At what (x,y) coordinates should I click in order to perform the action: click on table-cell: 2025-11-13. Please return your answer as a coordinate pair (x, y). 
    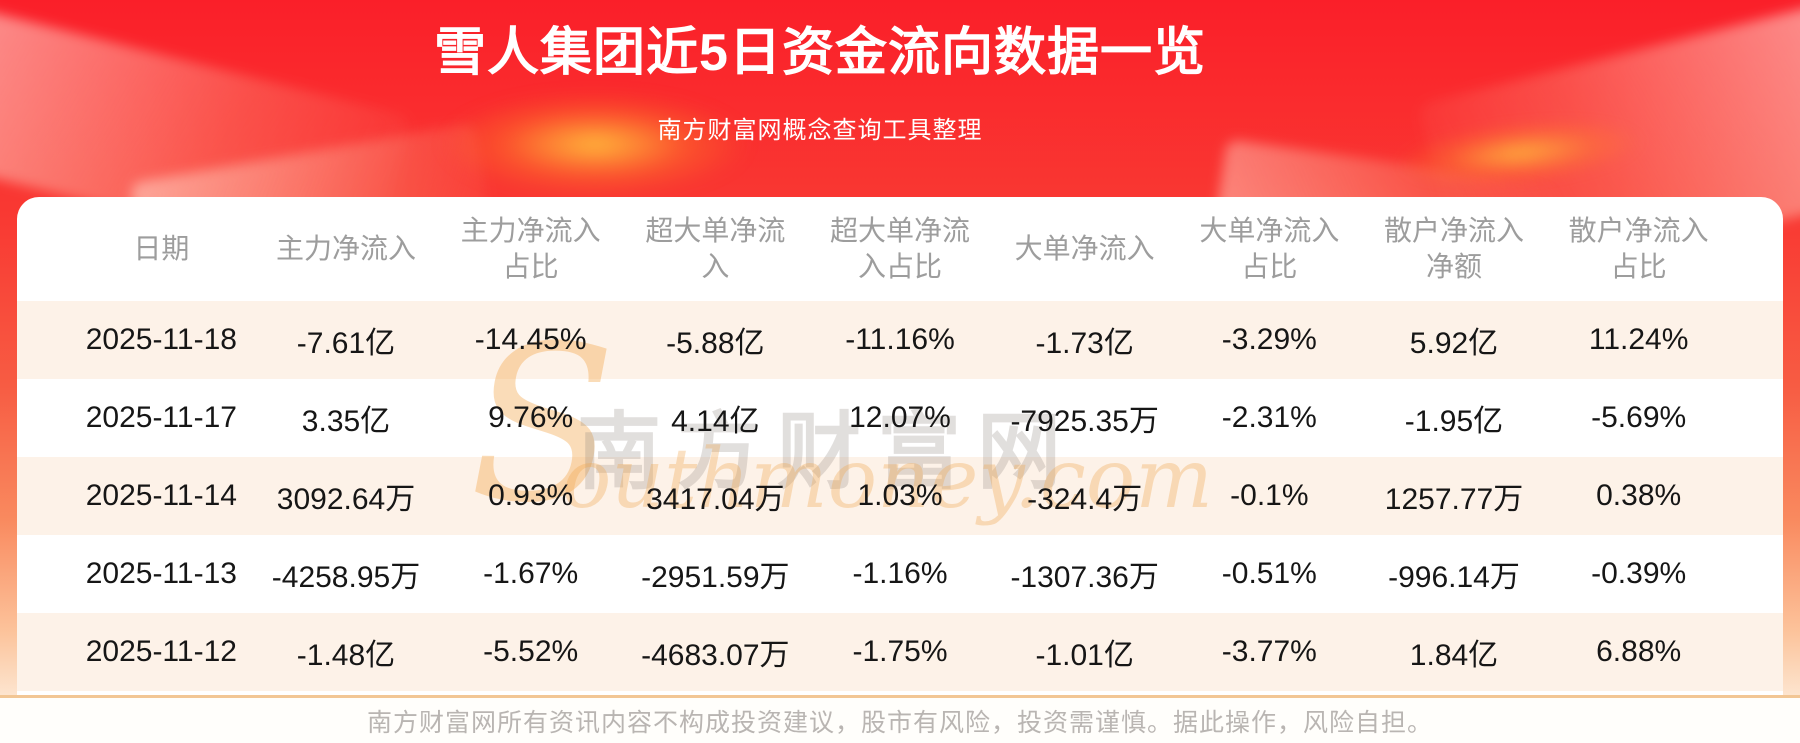
    Looking at the image, I should click on (161, 573).